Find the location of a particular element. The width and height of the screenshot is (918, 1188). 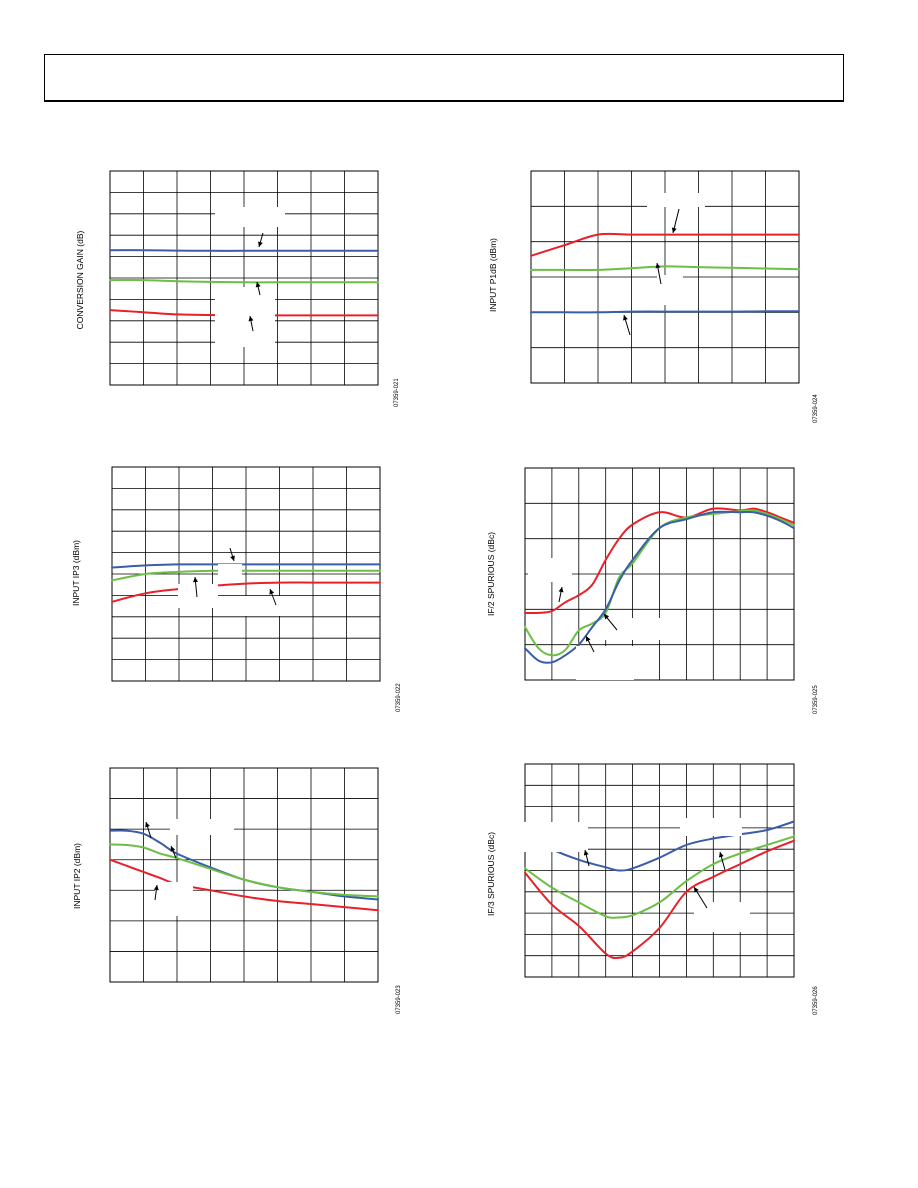

y-axis-label: CONVERSION GAIN (dB) is located at coordinates (80, 279).